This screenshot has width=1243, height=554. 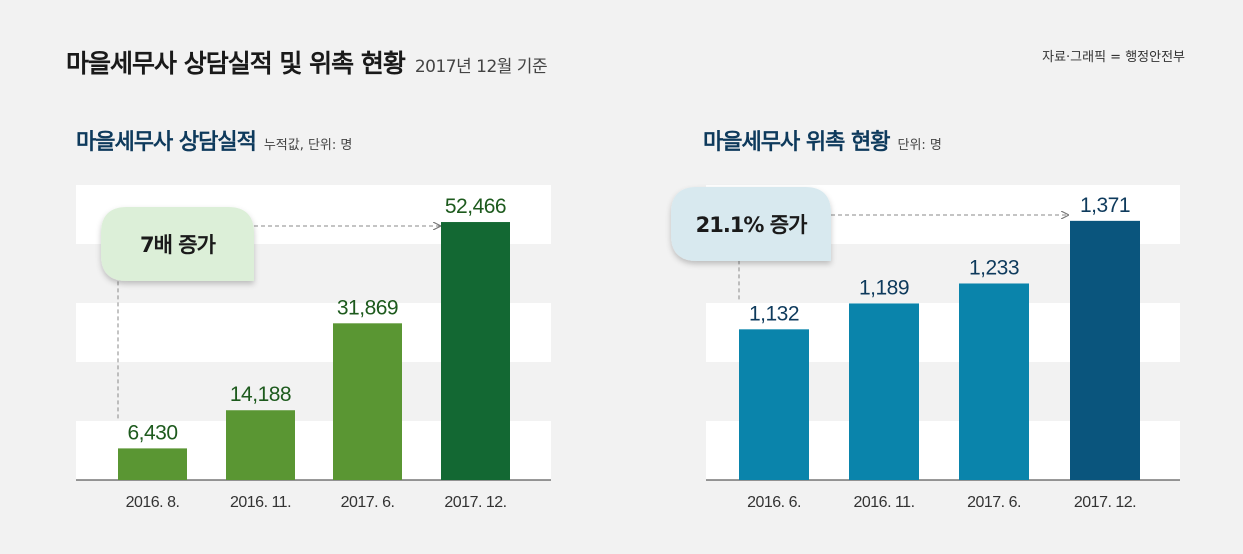 What do you see at coordinates (166, 142) in the screenshot?
I see `chart-title-consultations-text: 마을세무사 상담실적` at bounding box center [166, 142].